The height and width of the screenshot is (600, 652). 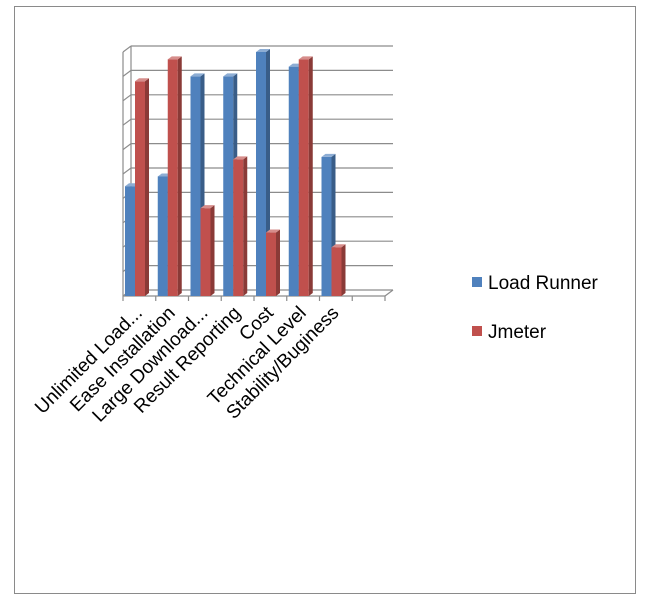 I want to click on legend-label: Jmeter, so click(x=517, y=332).